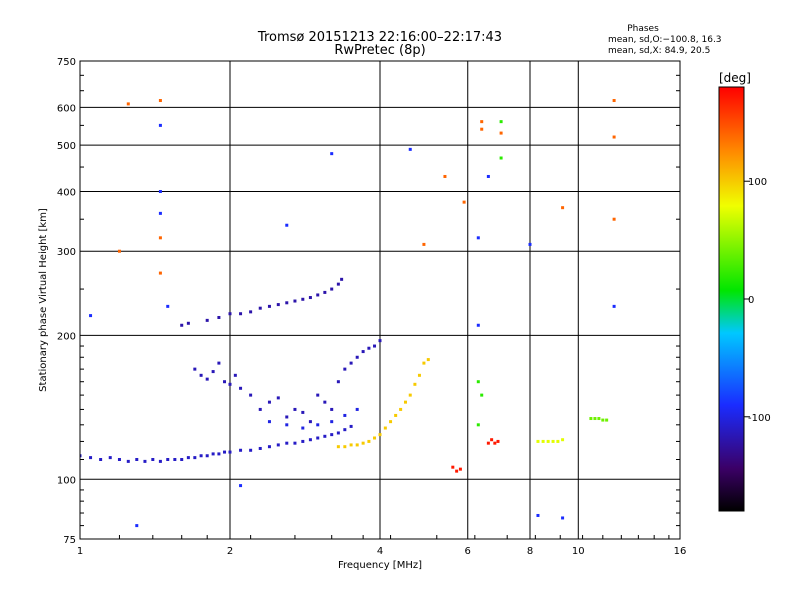 The width and height of the screenshot is (800, 600). Describe the element at coordinates (66, 192) in the screenshot. I see `y-tick-label: 400` at that location.